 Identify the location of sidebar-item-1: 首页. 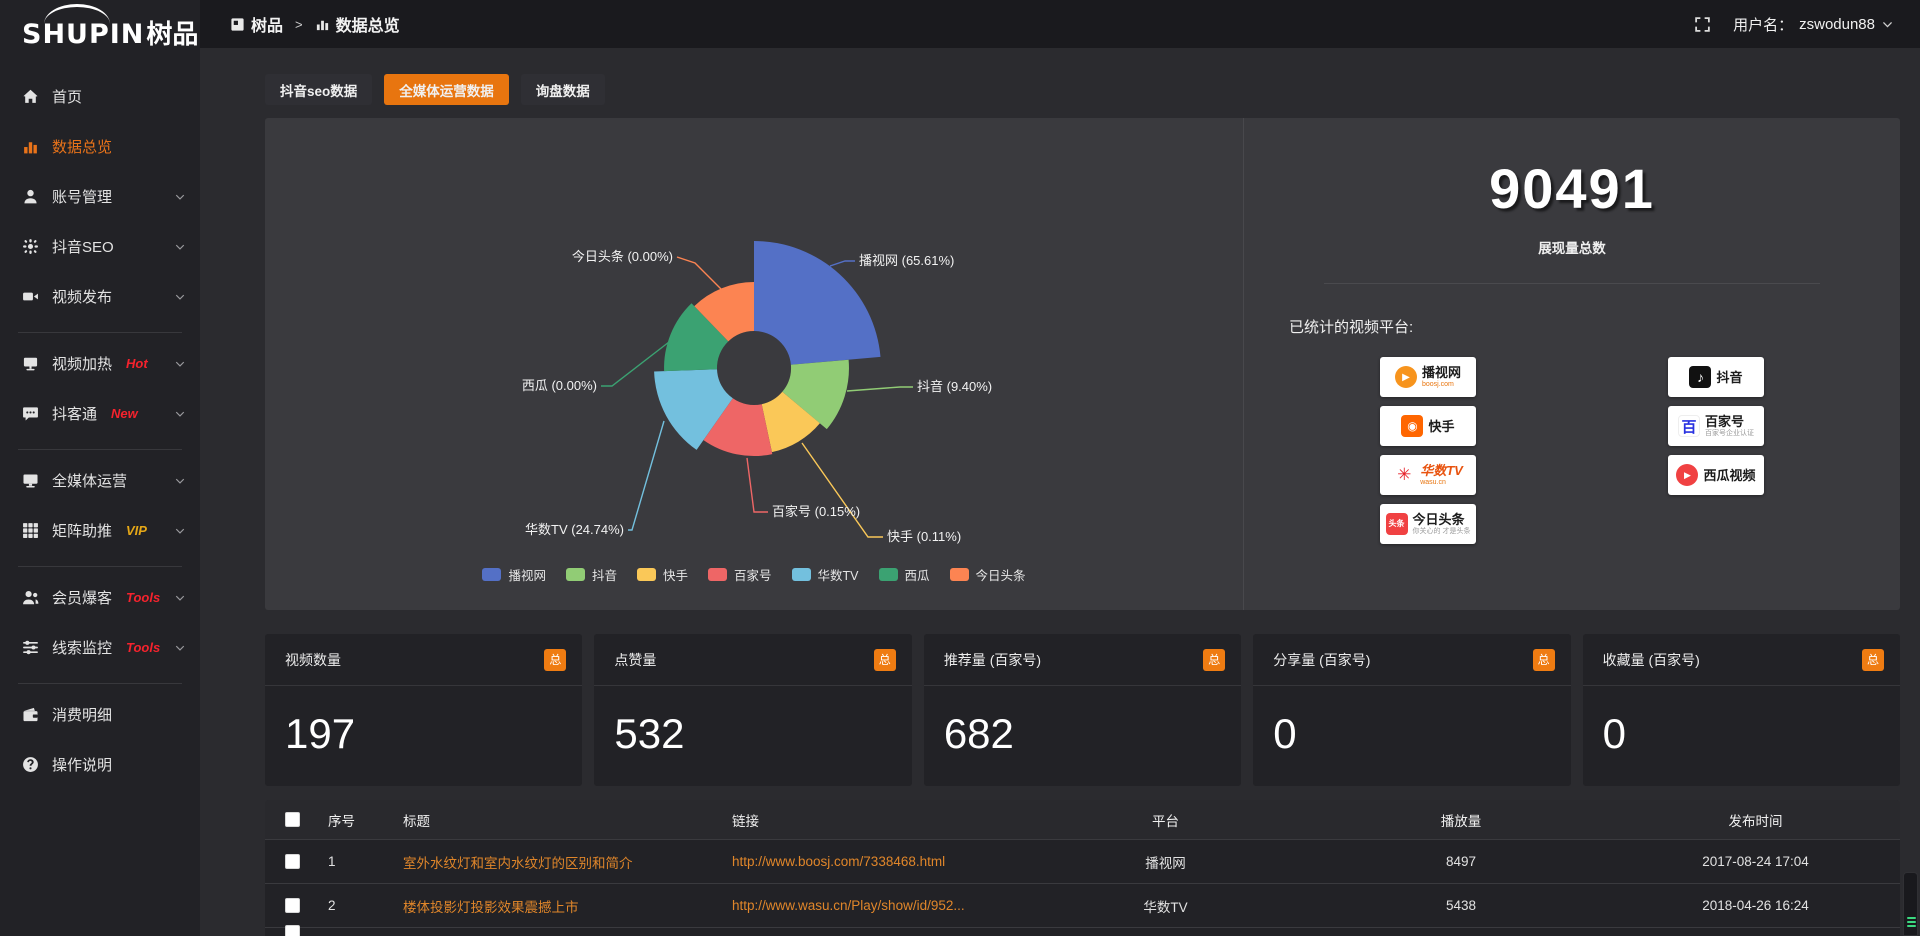
(100, 96).